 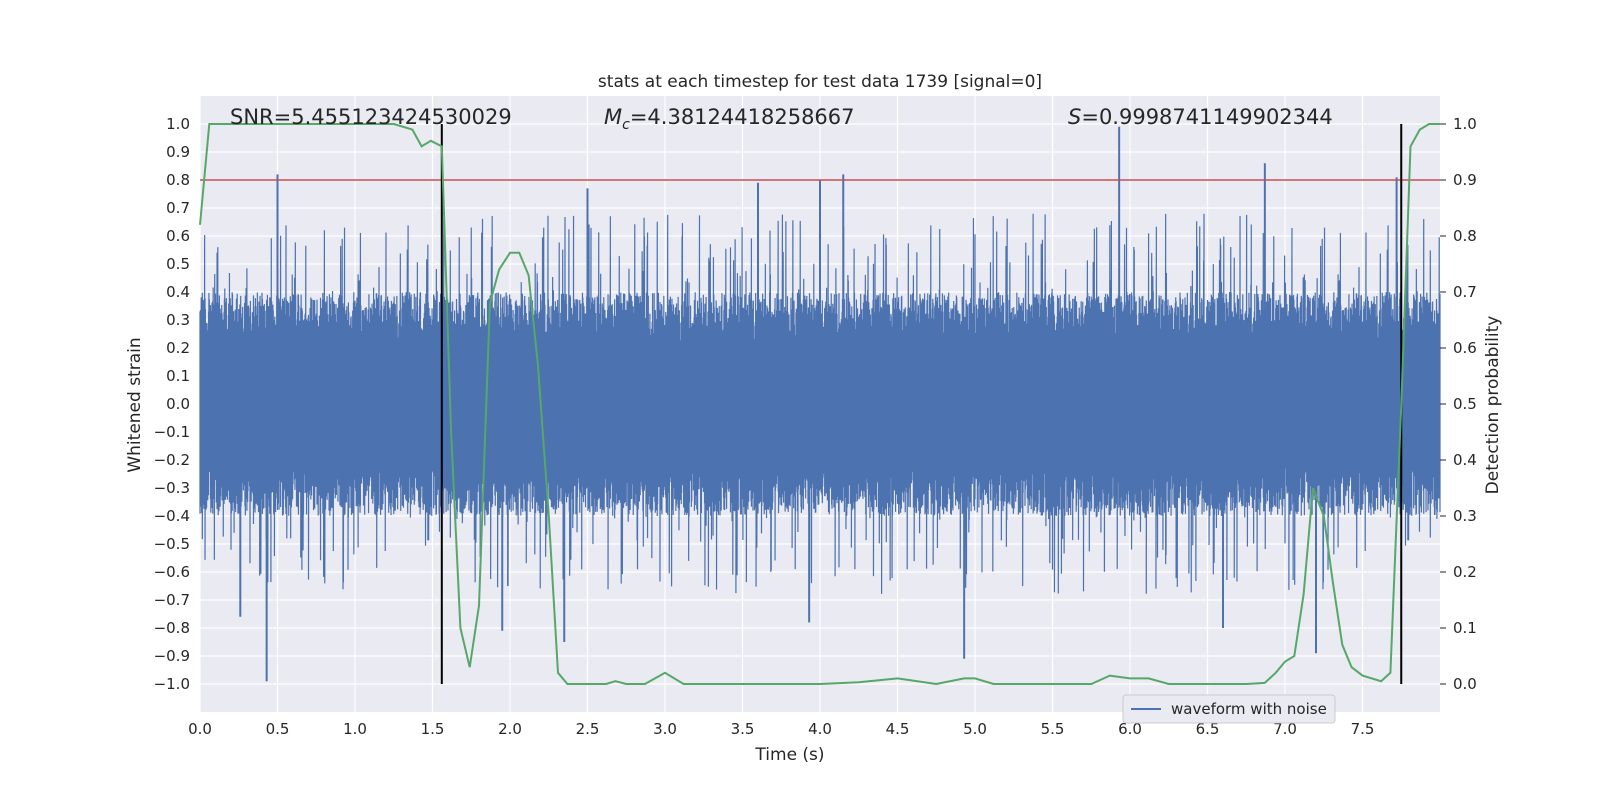 What do you see at coordinates (172, 460) in the screenshot?
I see `y-tick-label: −0.2` at bounding box center [172, 460].